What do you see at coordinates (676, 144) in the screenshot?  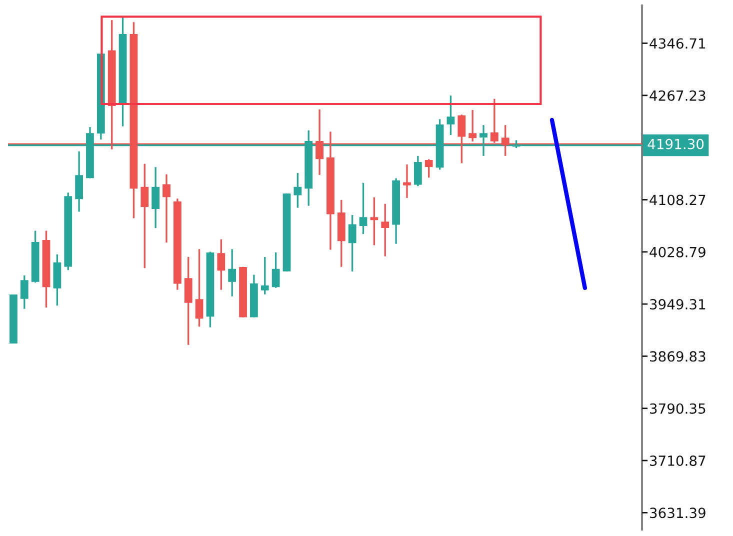 I see `ref-line-label: 4191.30` at bounding box center [676, 144].